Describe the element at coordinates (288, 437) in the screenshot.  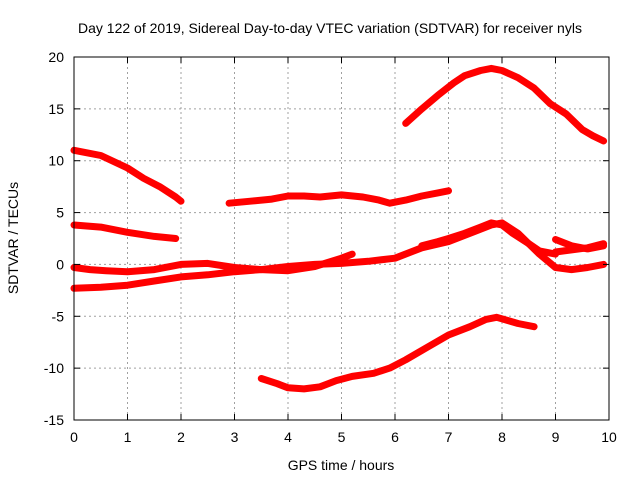
I see `x-tick-label: 4` at that location.